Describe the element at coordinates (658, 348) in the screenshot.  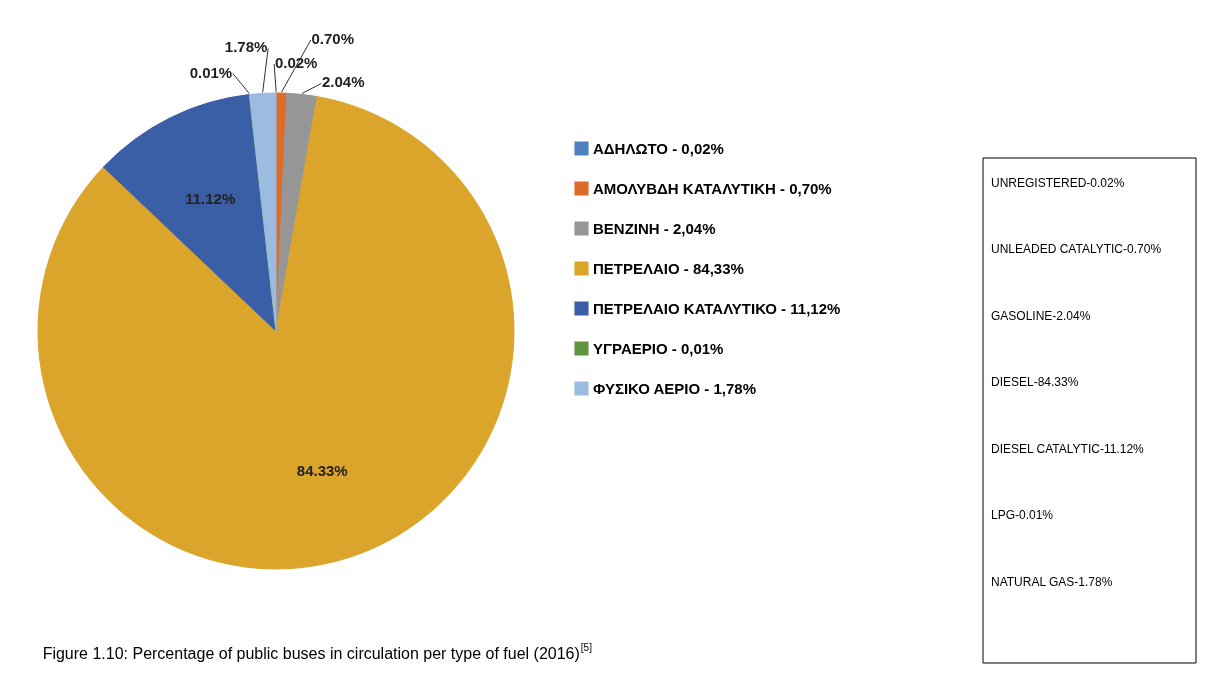
I see `legend-label: ΥΓΡΑΕΡΙΟ - 0,01%` at that location.